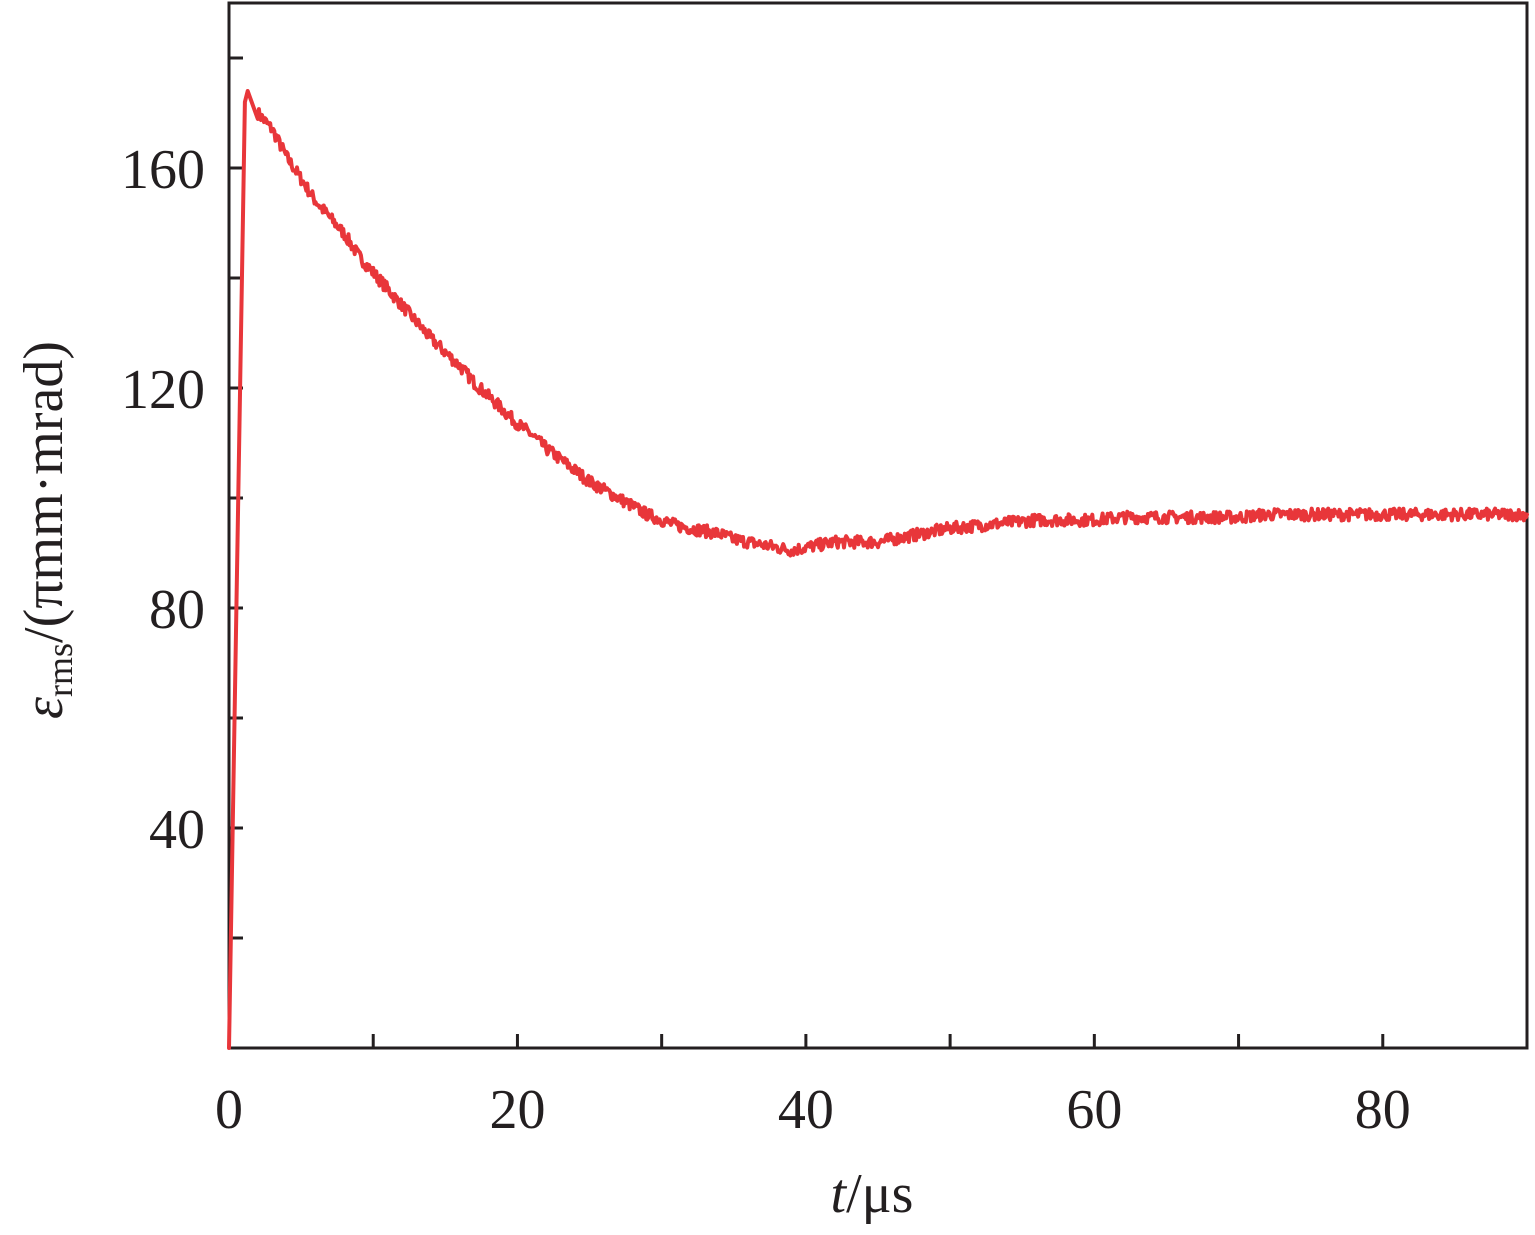 Image resolution: width=1535 pixels, height=1235 pixels. Describe the element at coordinates (229, 1110) in the screenshot. I see `x-tick-label: 0` at that location.